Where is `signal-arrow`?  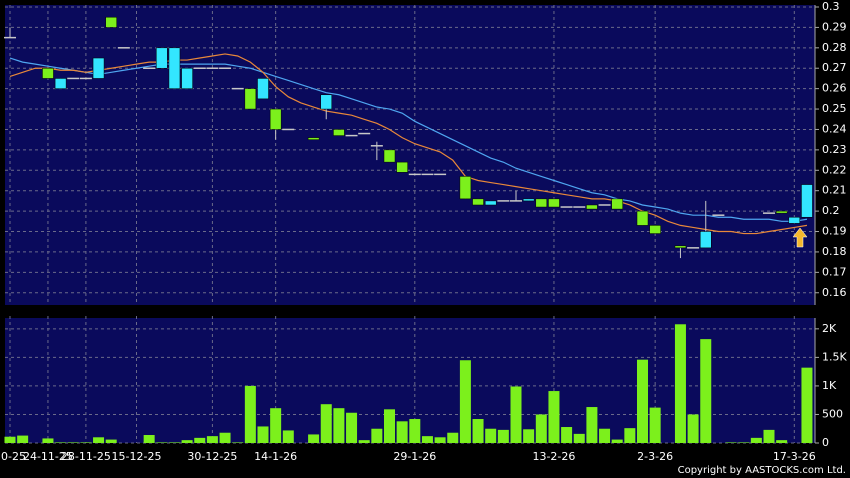 signal-arrow is located at coordinates (800, 237).